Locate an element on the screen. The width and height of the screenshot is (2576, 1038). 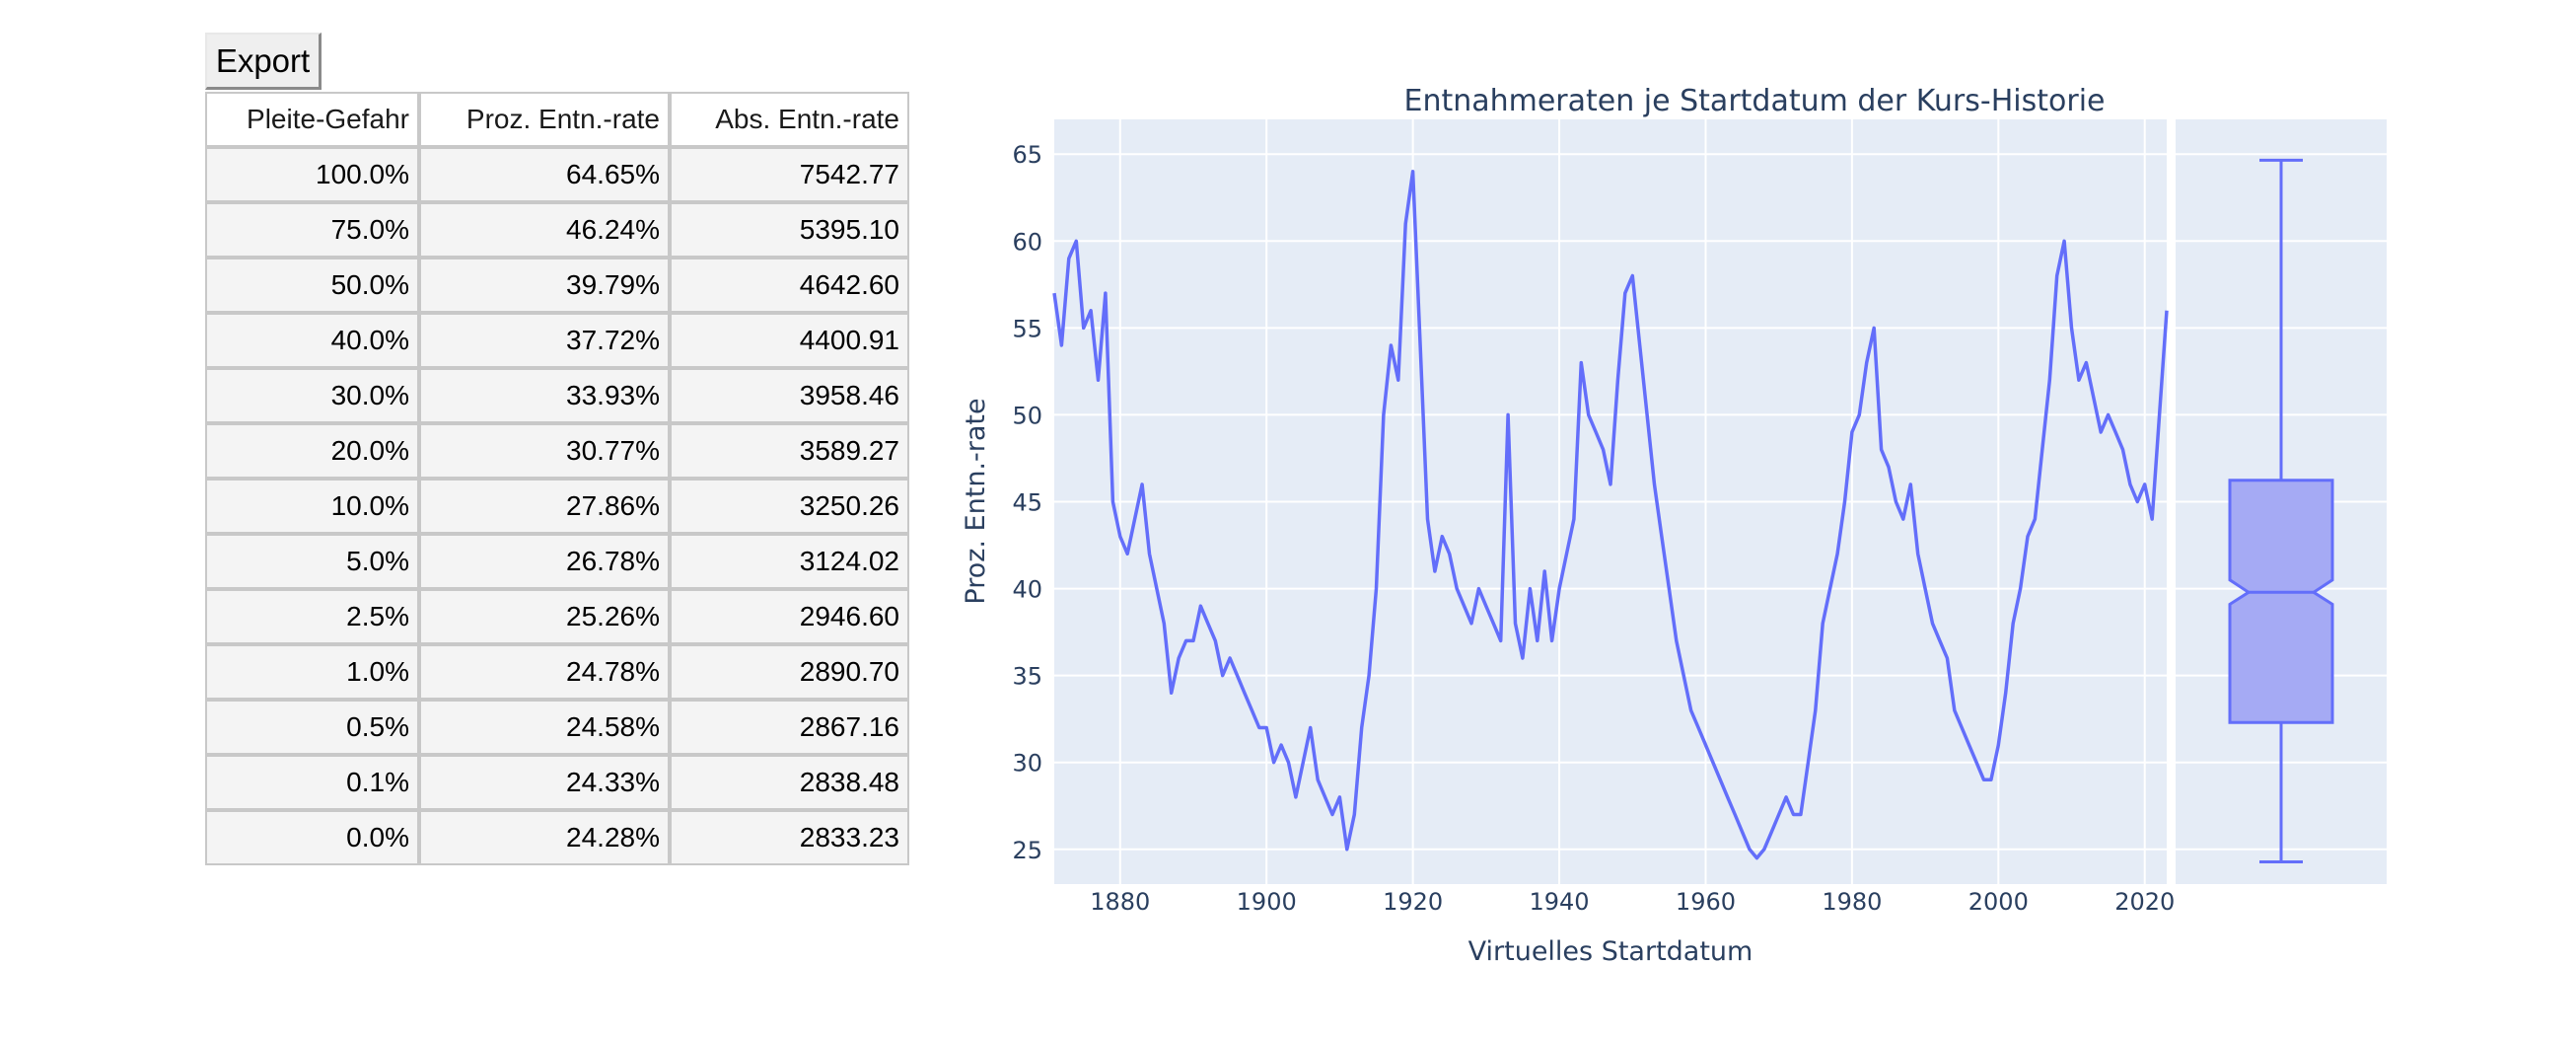
x-axis-label: Virtuelles Startdatum is located at coordinates (1611, 951).